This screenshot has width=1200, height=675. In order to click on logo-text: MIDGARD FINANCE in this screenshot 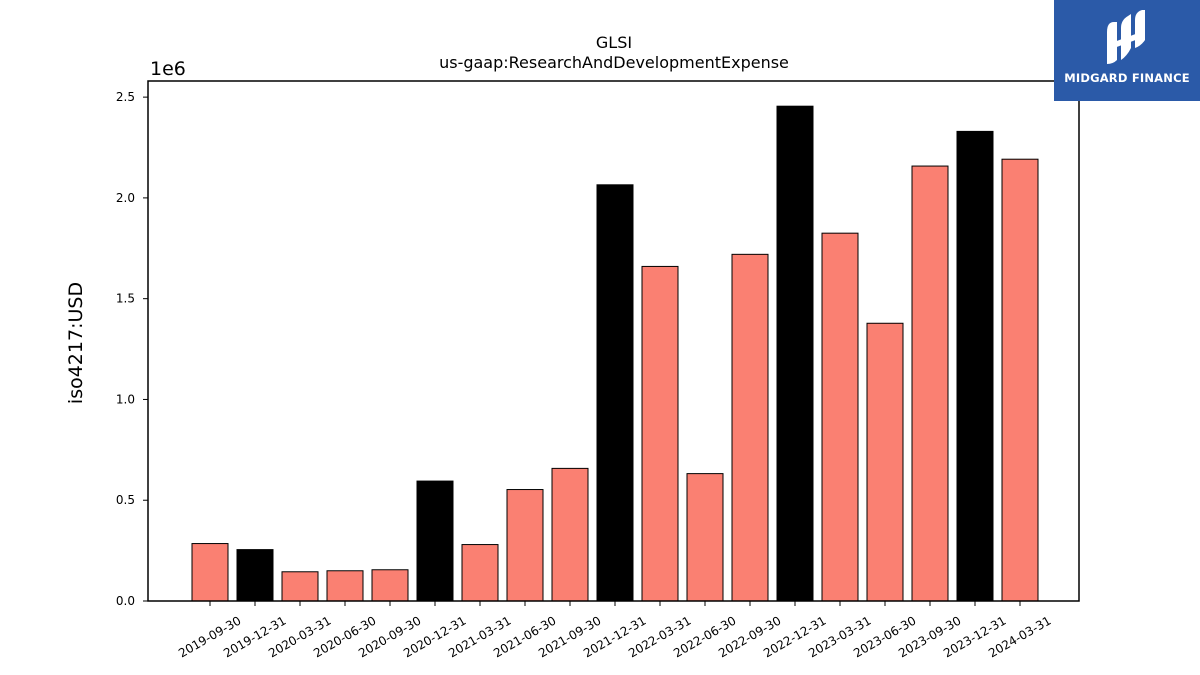, I will do `click(1127, 78)`.